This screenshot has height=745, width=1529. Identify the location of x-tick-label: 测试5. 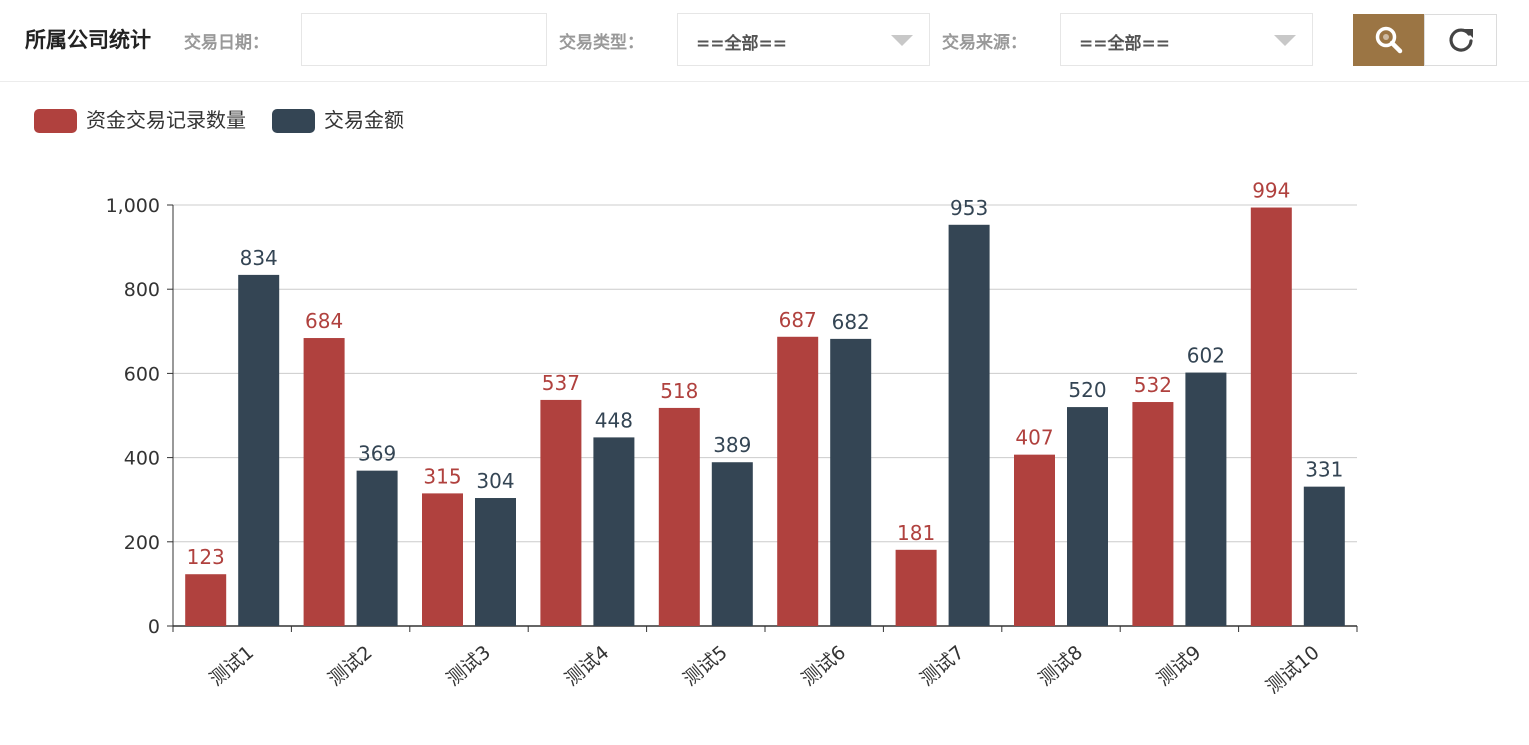
(705, 665).